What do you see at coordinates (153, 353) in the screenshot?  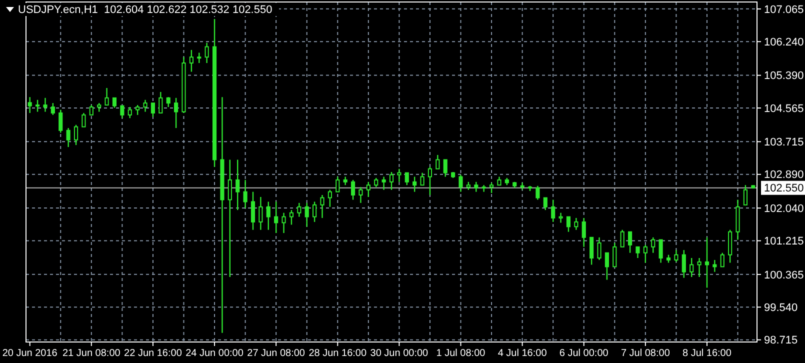 I see `x-tick-label: 22 Jun 16:00` at bounding box center [153, 353].